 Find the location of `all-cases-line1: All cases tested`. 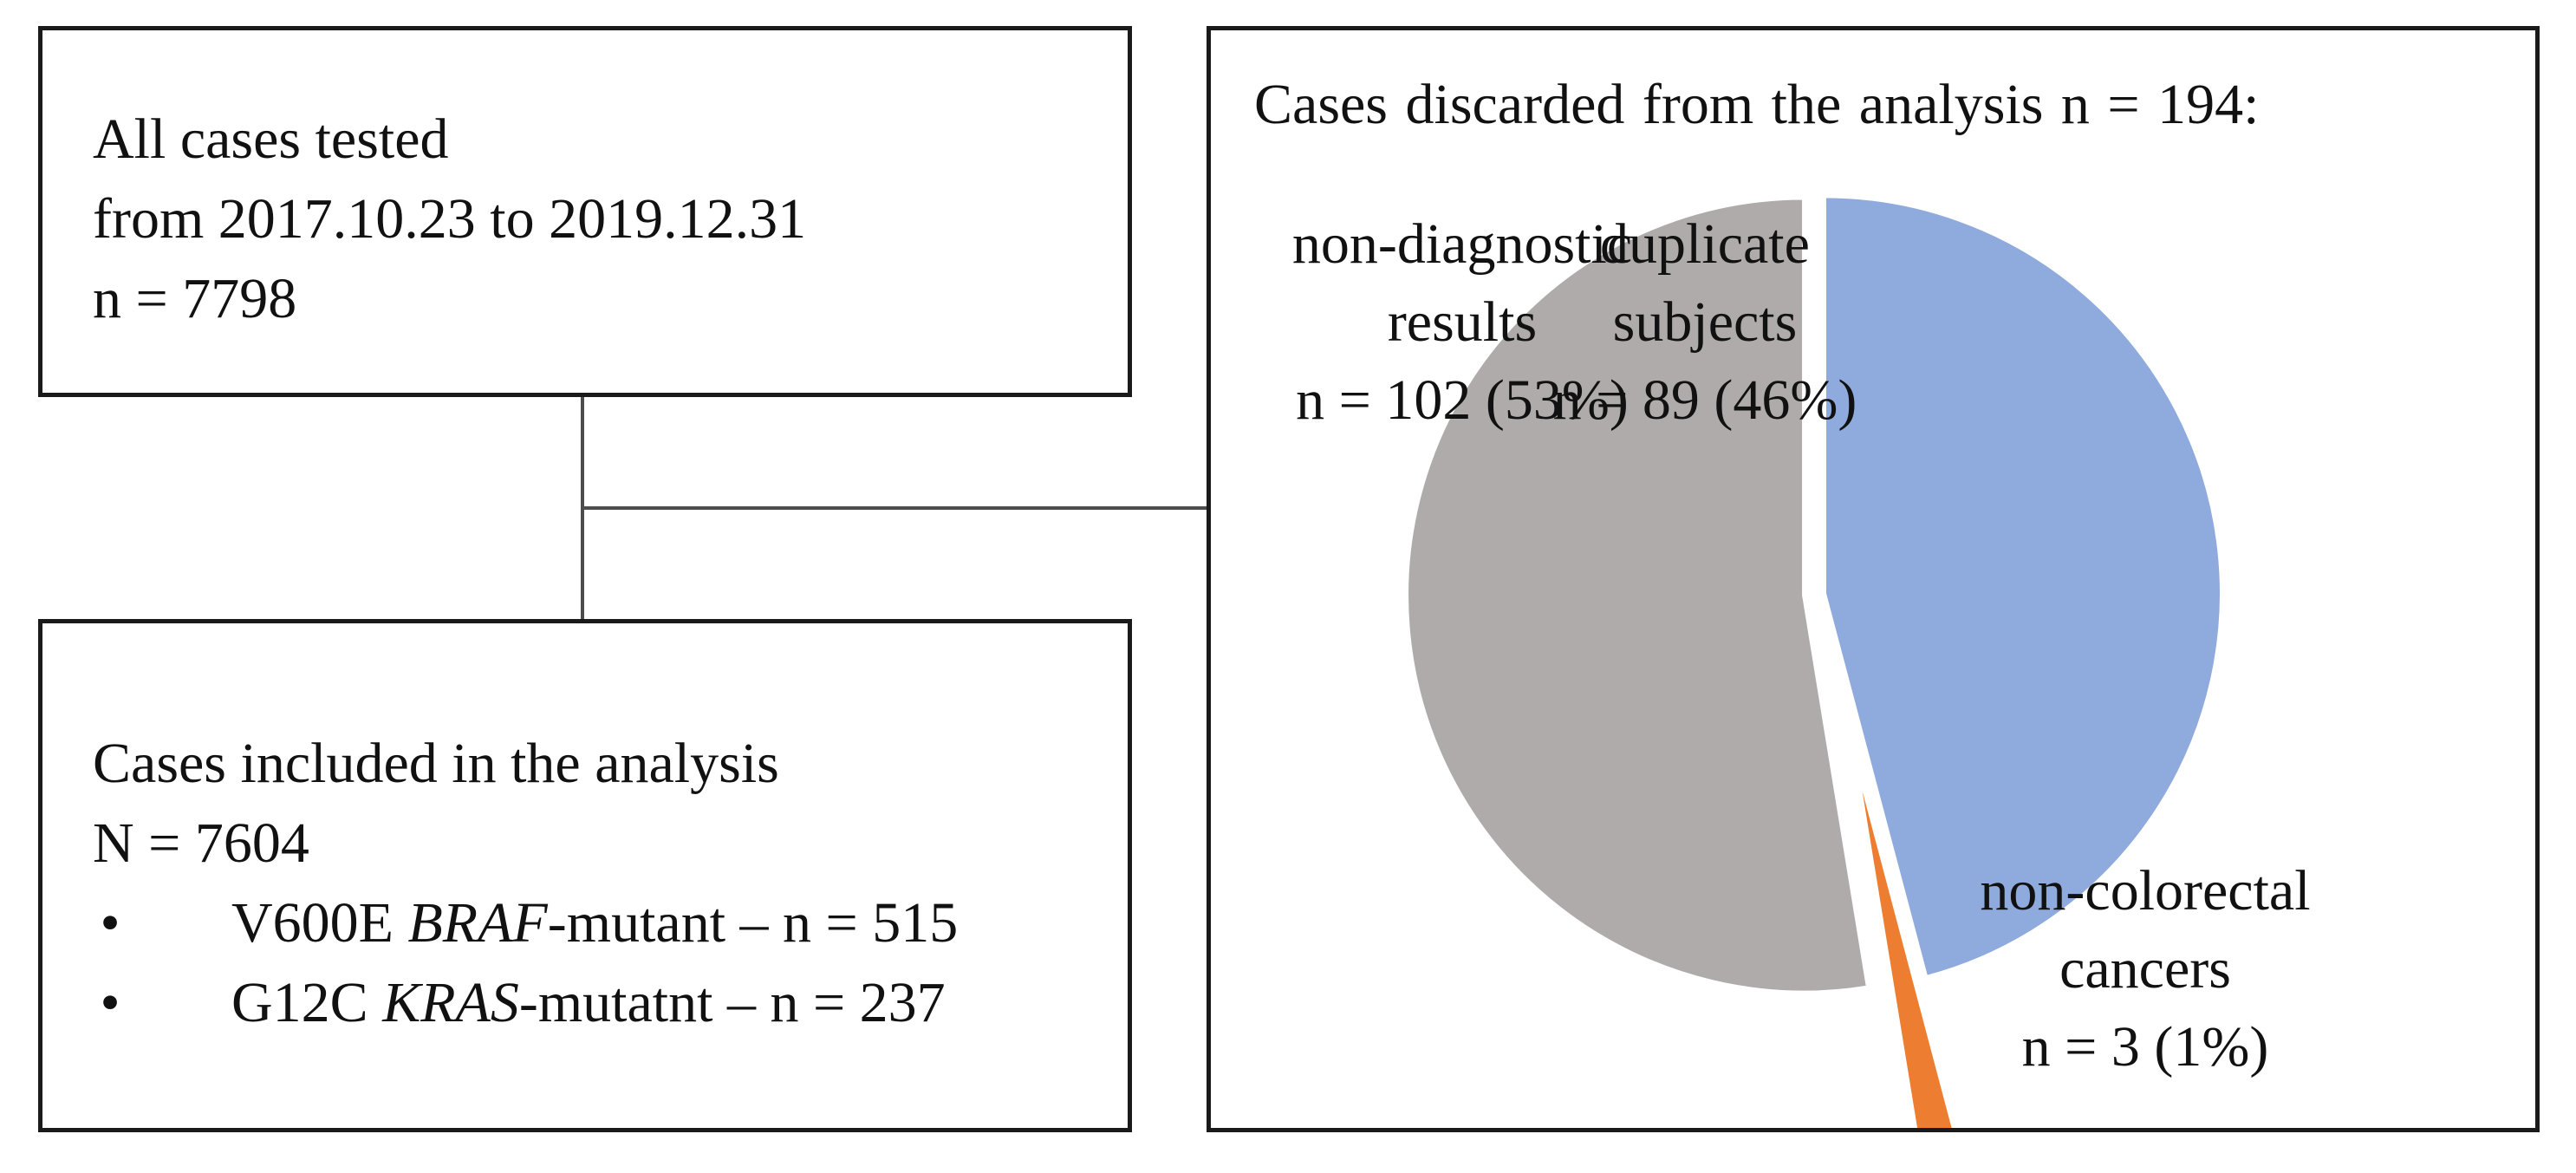

all-cases-line1: All cases tested is located at coordinates (271, 139).